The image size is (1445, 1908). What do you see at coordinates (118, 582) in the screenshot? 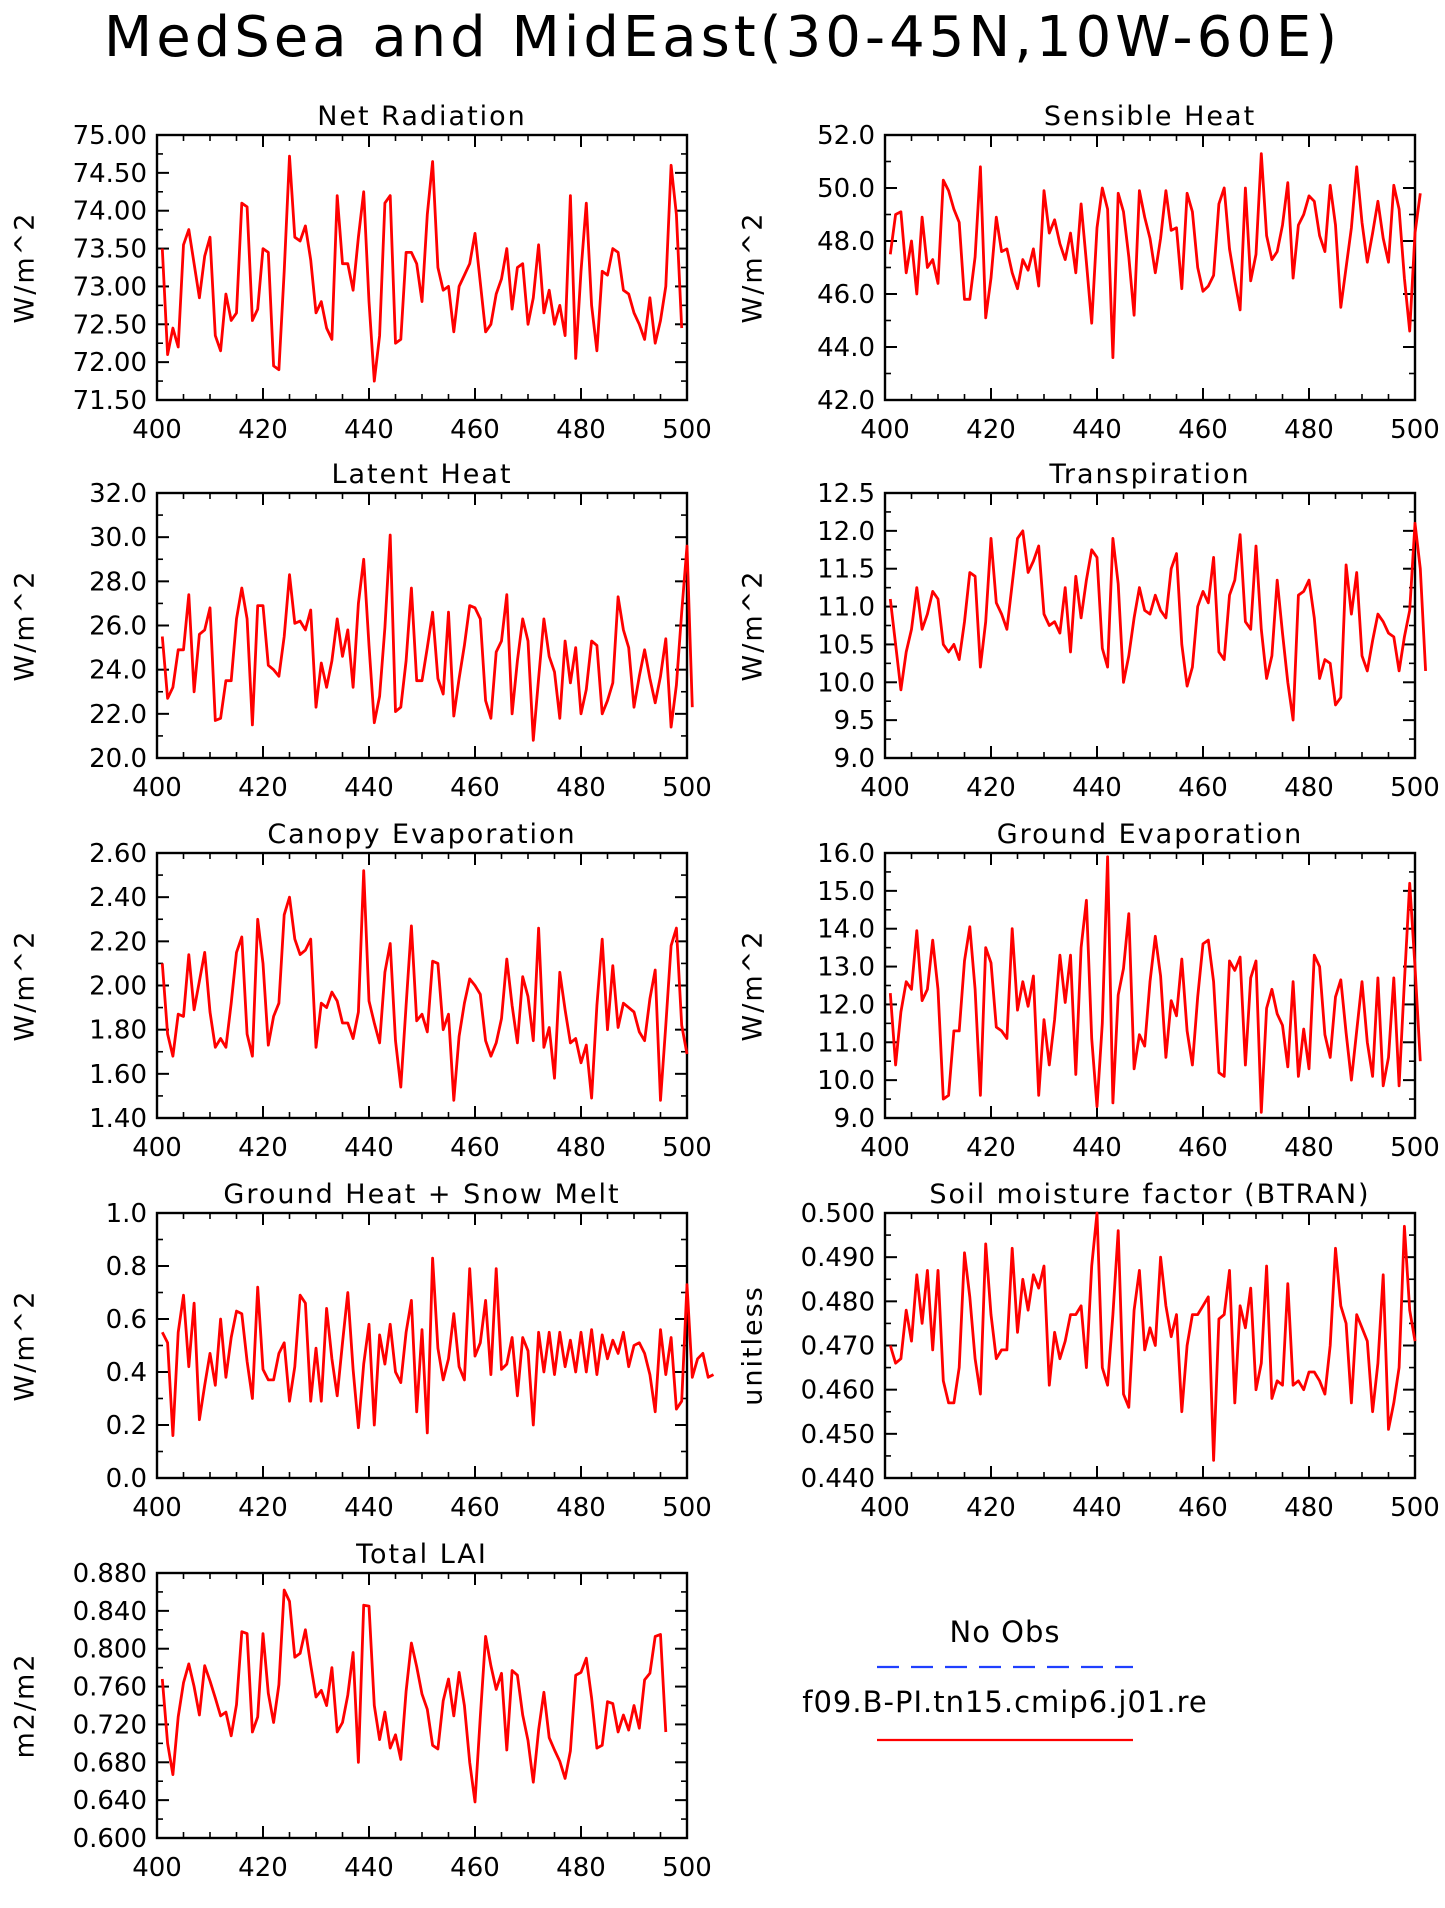
I see `y-tick-label: 28.0` at bounding box center [118, 582].